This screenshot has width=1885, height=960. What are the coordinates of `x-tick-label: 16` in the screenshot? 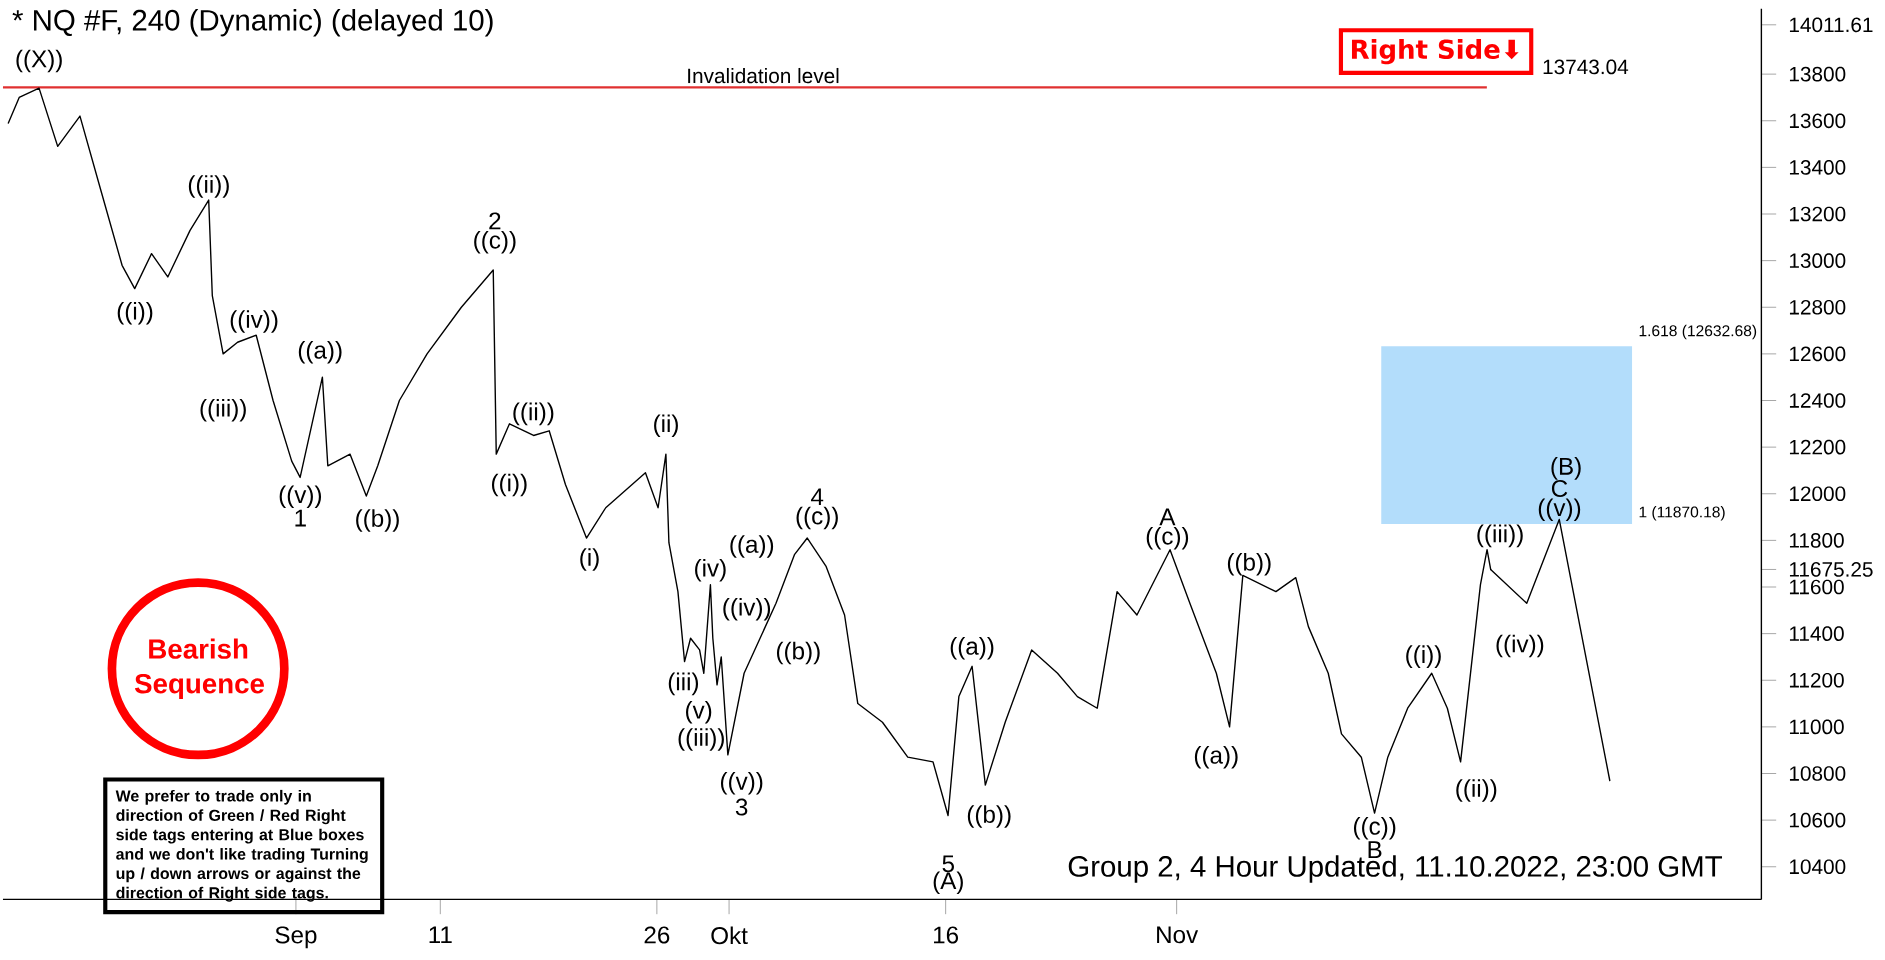 It's located at (946, 935).